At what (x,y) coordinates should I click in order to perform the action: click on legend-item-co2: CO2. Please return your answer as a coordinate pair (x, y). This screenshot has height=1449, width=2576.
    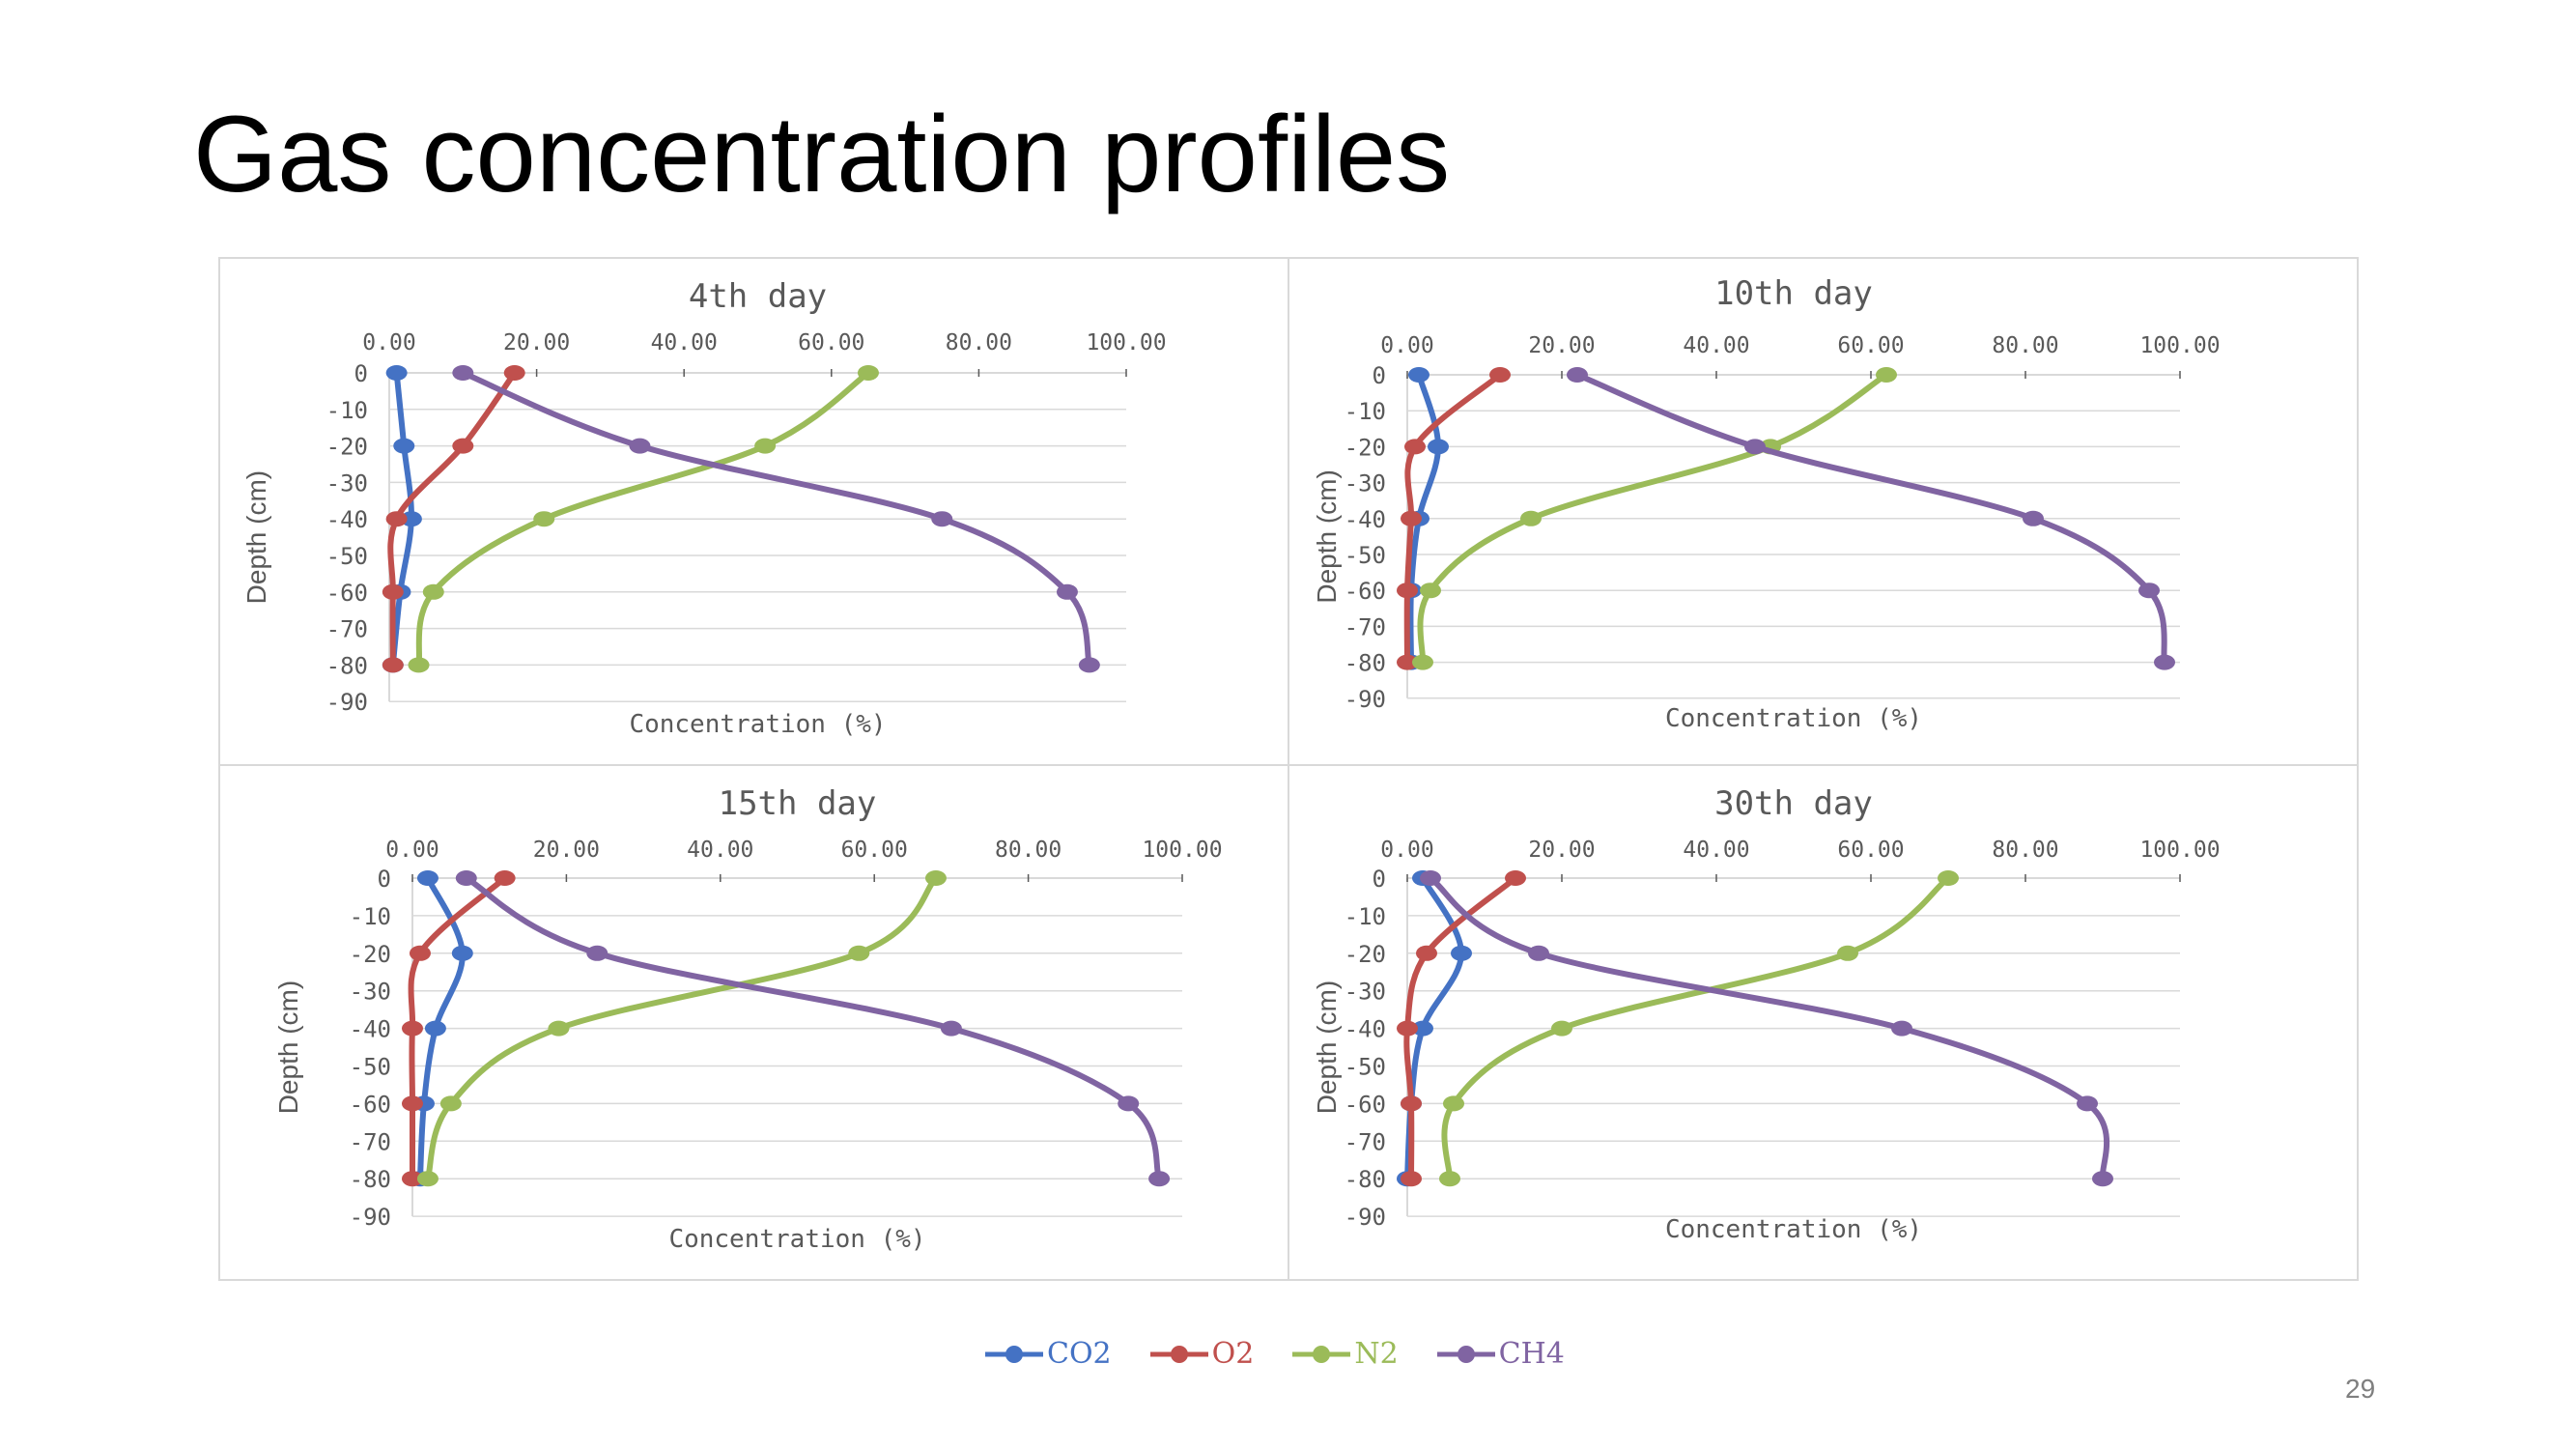
    Looking at the image, I should click on (1048, 1354).